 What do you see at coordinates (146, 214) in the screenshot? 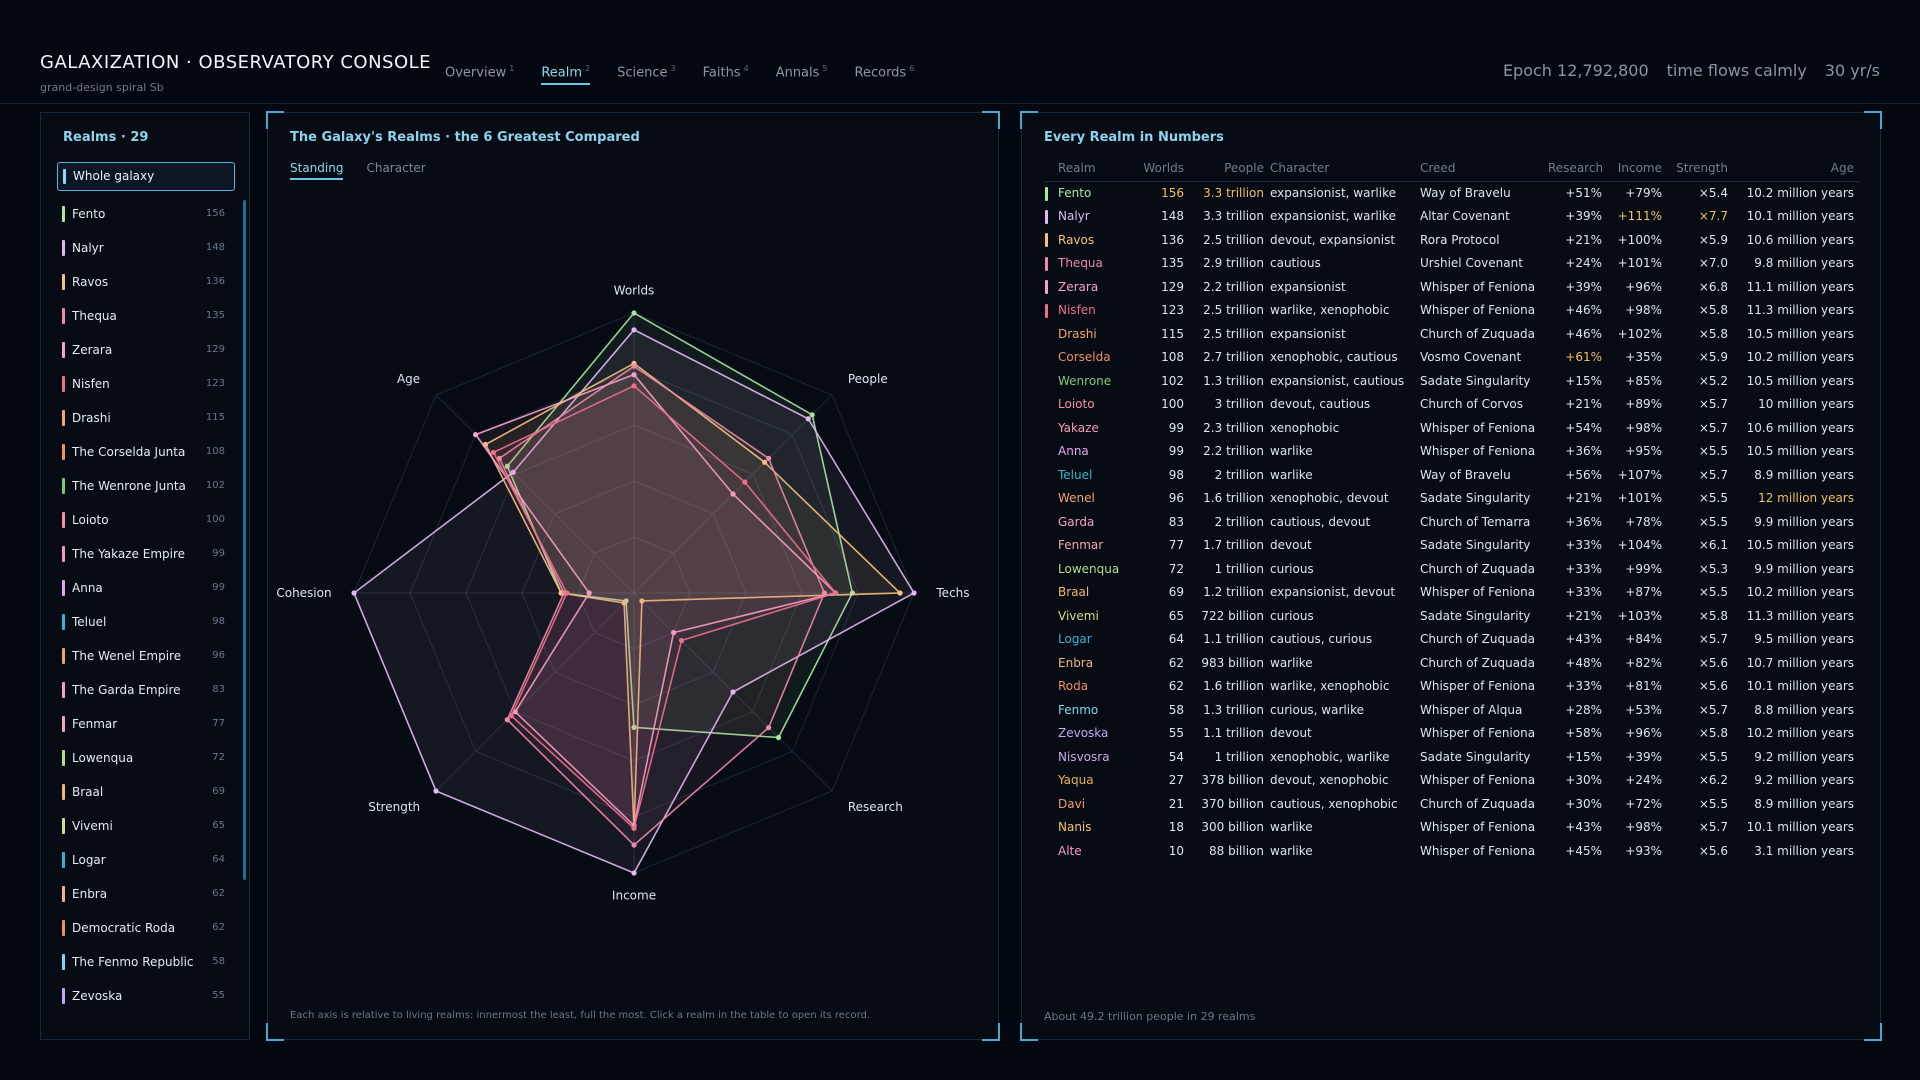
I see `sidebar-item-realm: Fento 156` at bounding box center [146, 214].